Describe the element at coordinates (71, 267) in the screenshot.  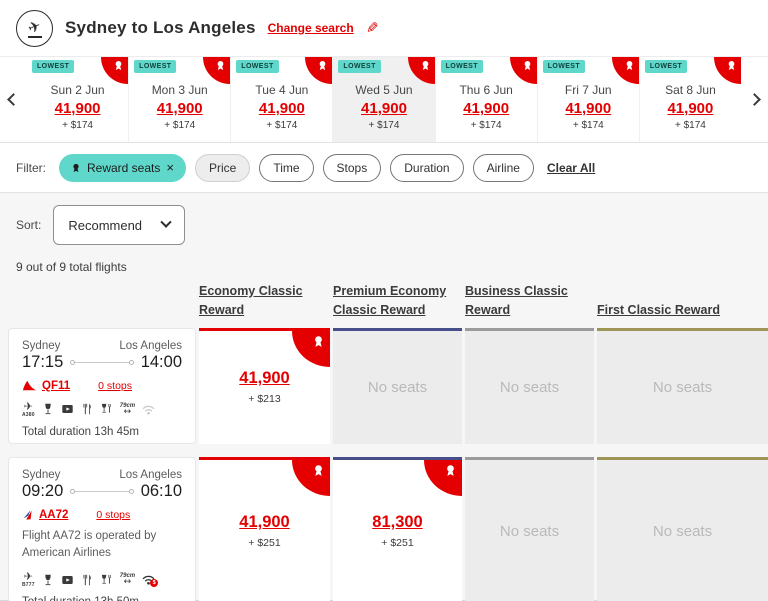
I see `results-summary: 9 out of 9 total flights` at that location.